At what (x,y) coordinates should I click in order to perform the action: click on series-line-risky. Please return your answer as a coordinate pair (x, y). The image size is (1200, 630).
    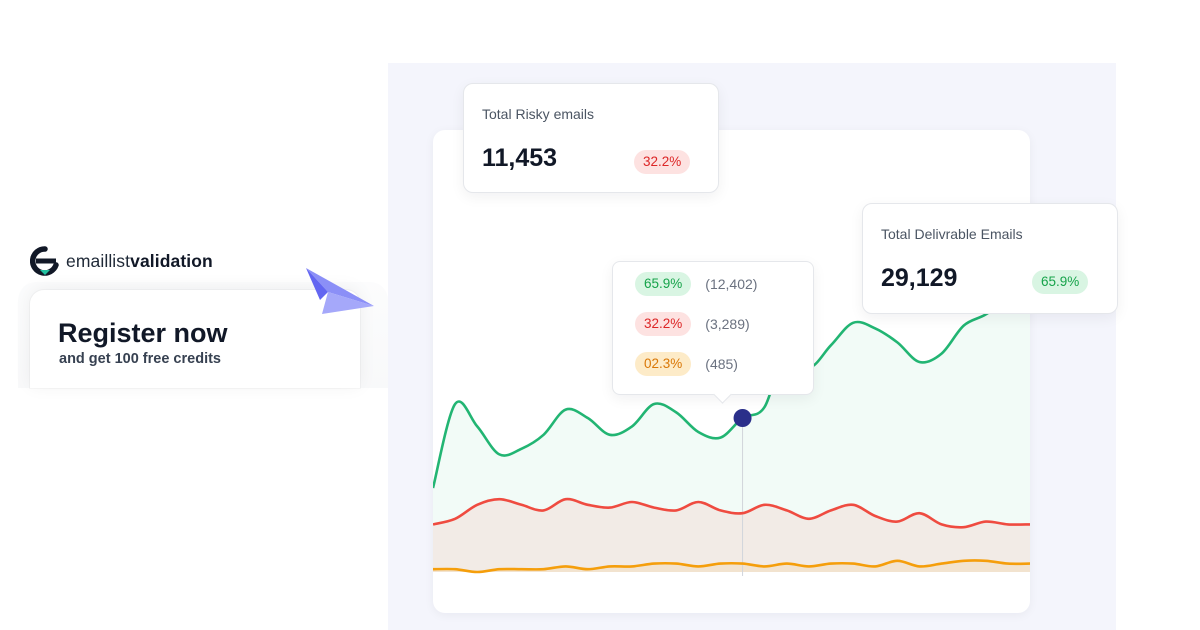
    Looking at the image, I should click on (731, 513).